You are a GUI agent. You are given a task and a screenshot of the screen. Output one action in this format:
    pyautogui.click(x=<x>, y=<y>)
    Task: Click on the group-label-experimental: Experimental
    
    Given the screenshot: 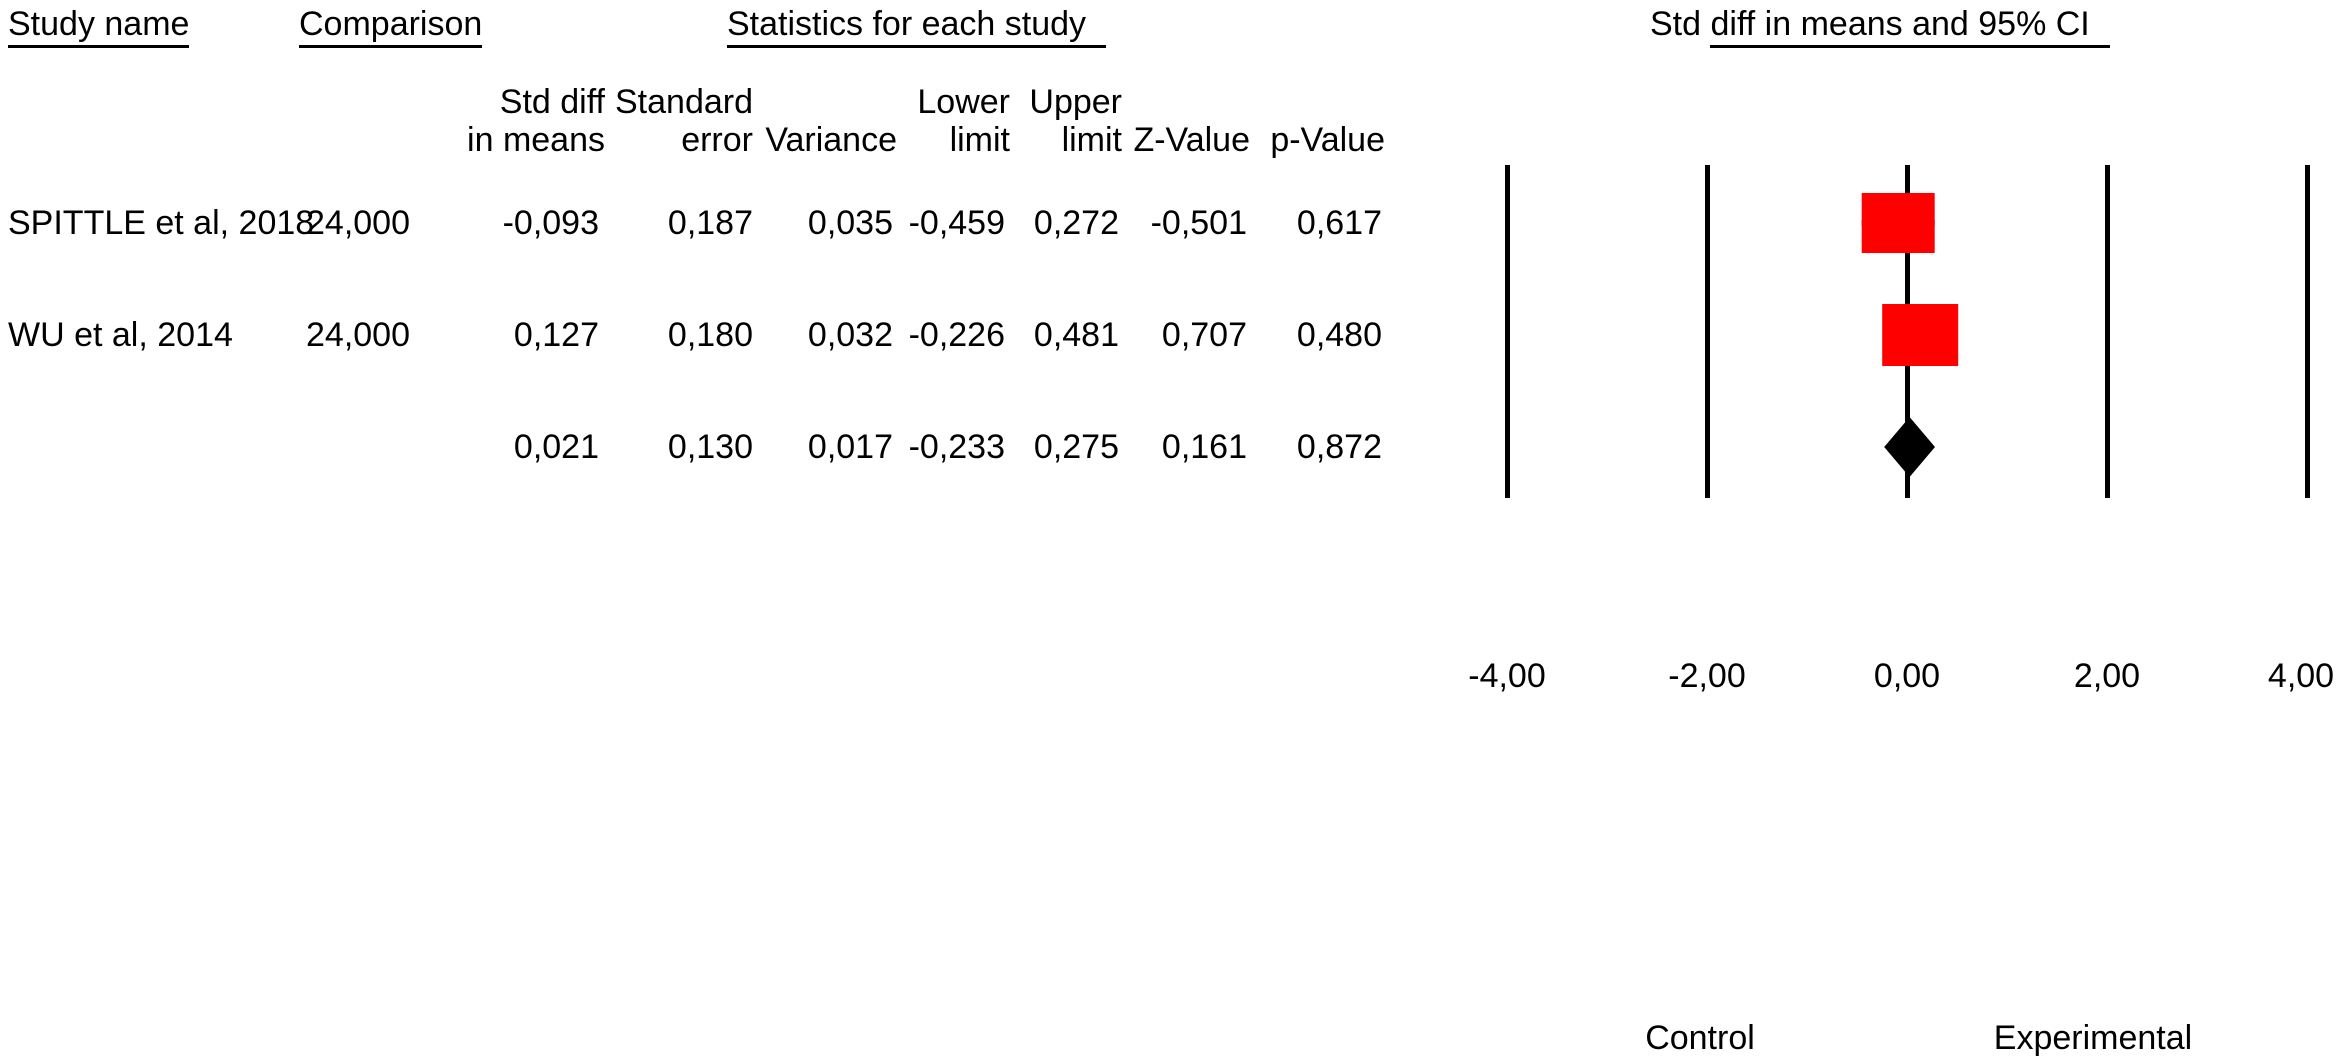 What is the action you would take?
    pyautogui.click(x=2093, y=1038)
    